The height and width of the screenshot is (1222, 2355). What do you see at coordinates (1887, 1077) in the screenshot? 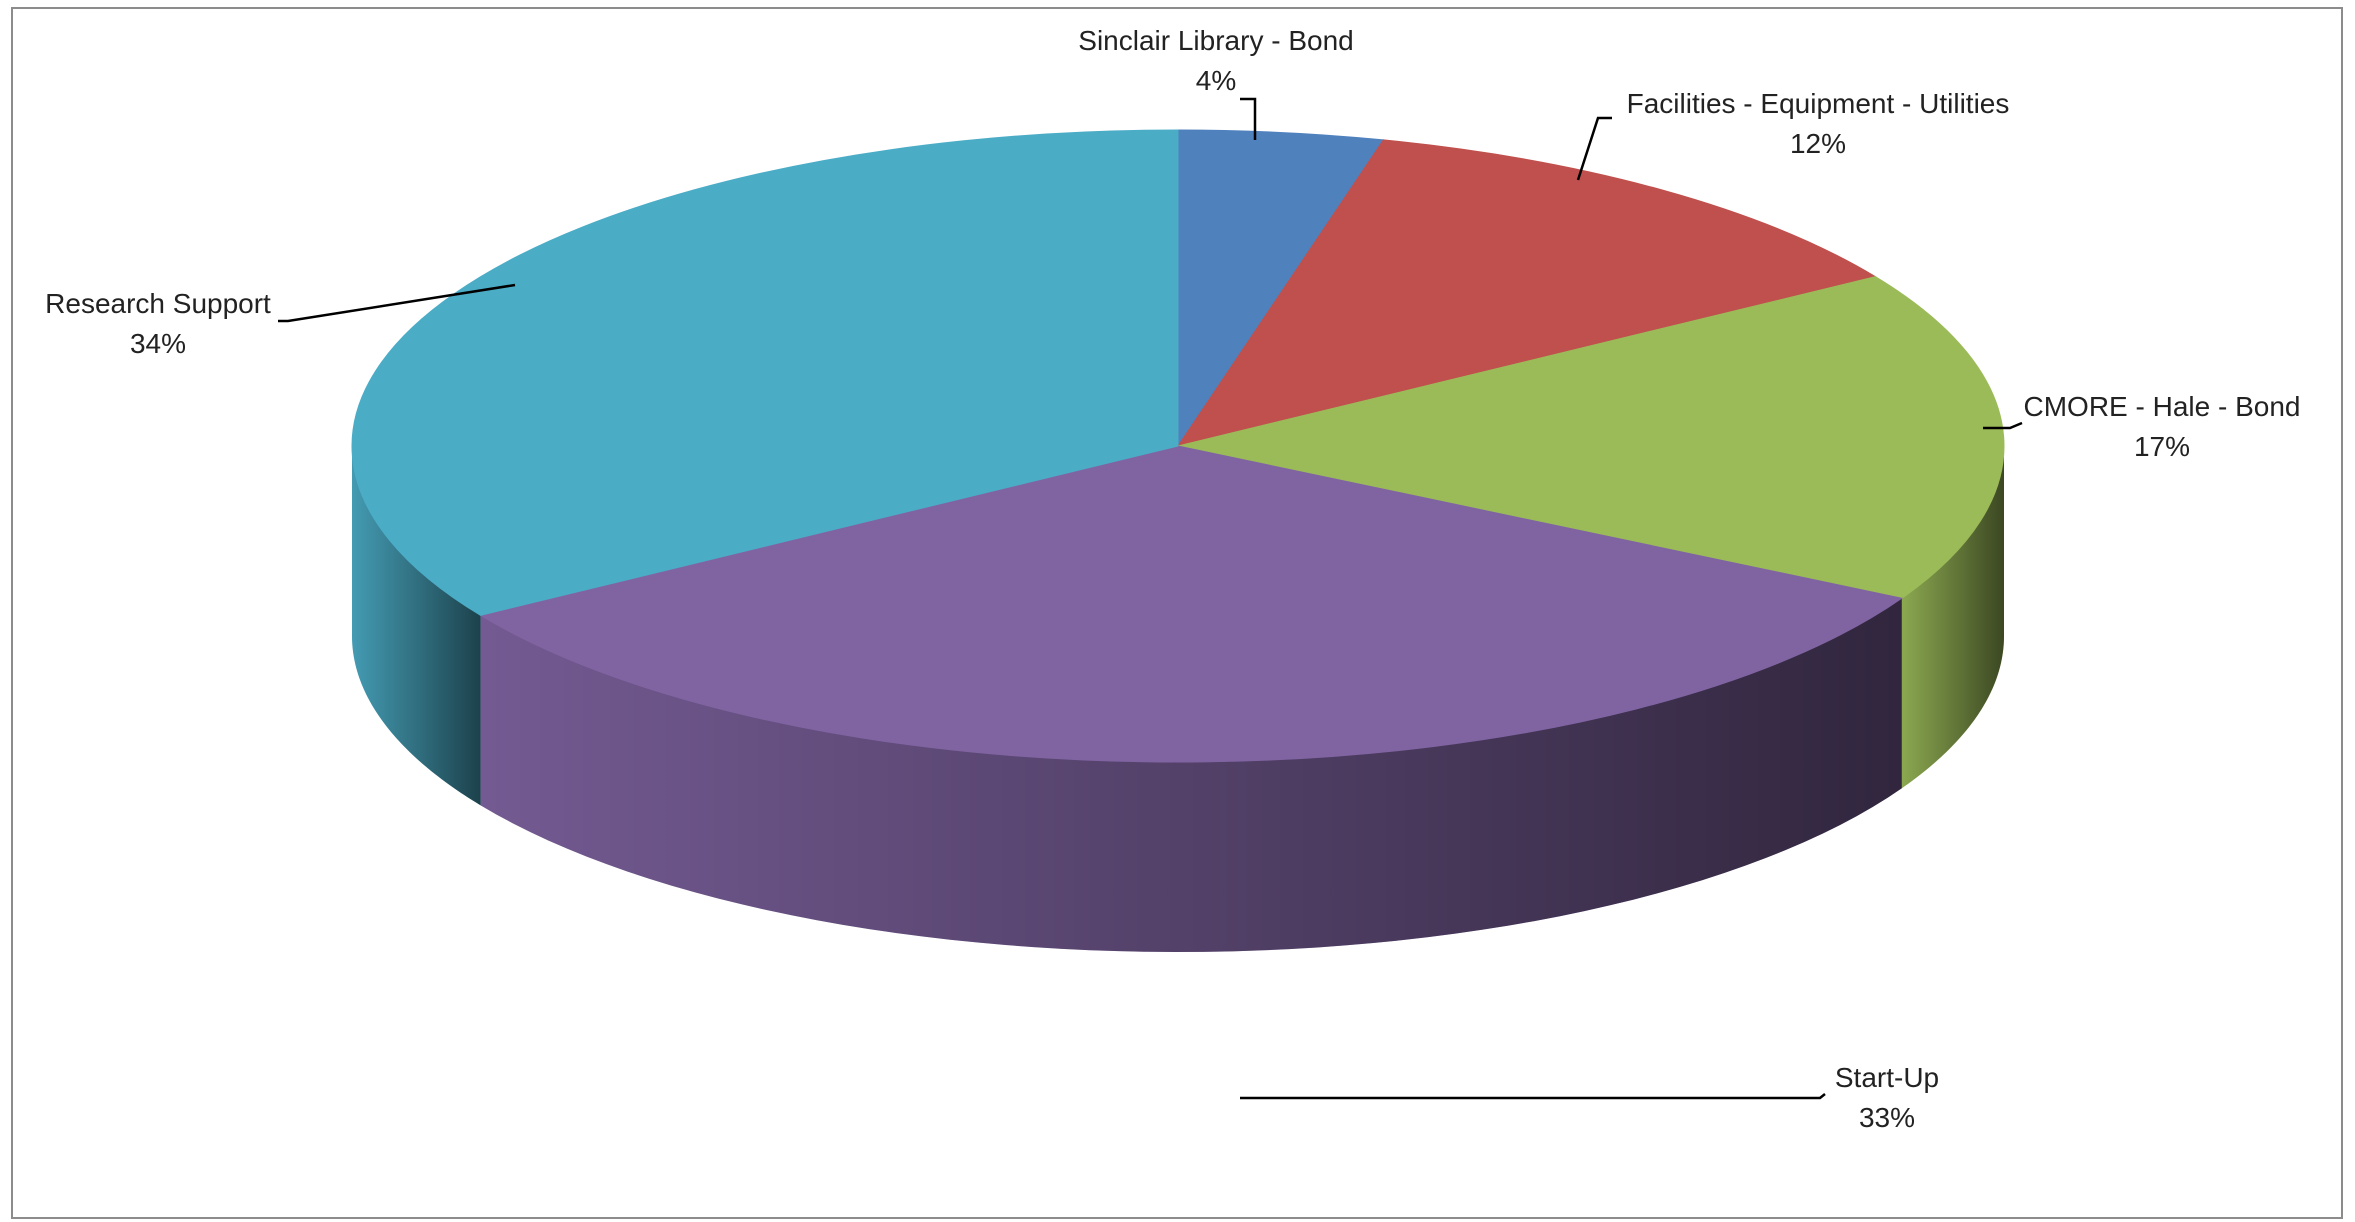
I see `slice-label-start-up: Start-Up` at bounding box center [1887, 1077].